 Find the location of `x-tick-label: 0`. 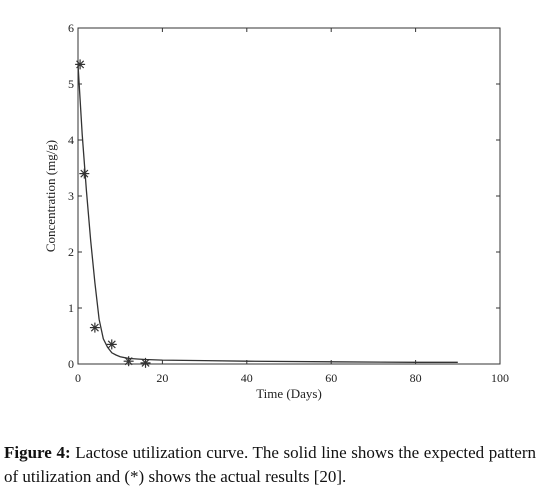

x-tick-label: 0 is located at coordinates (78, 378).